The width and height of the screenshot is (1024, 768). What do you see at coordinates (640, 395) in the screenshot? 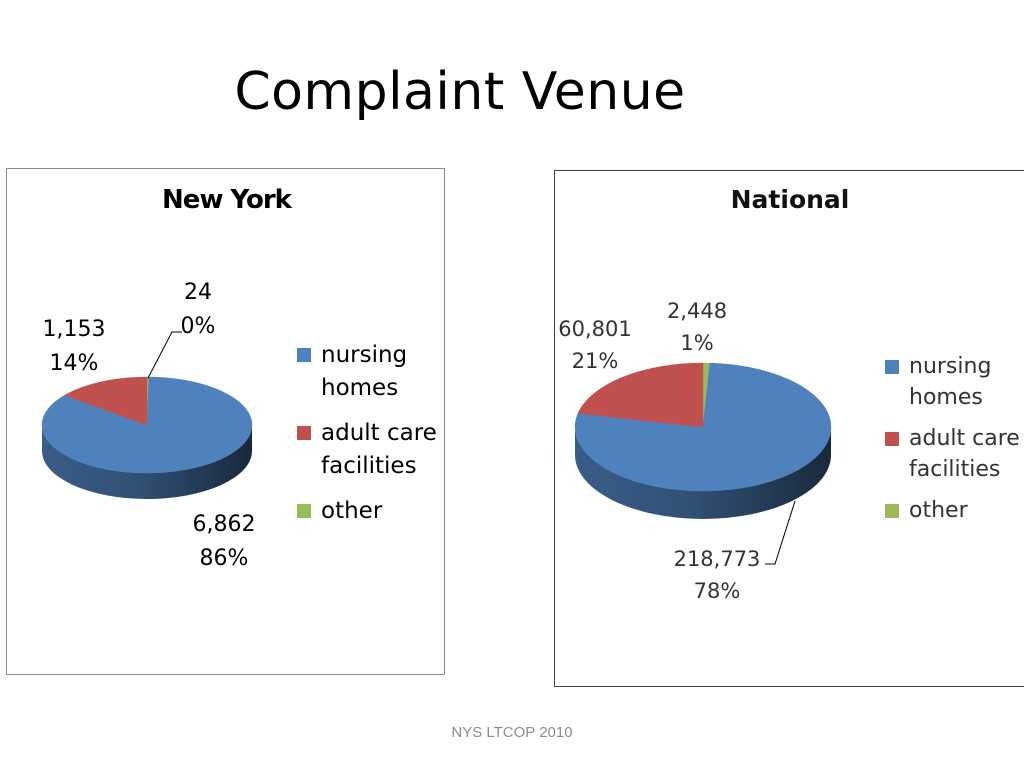
I see `nat-pie-slice-adult-care` at bounding box center [640, 395].